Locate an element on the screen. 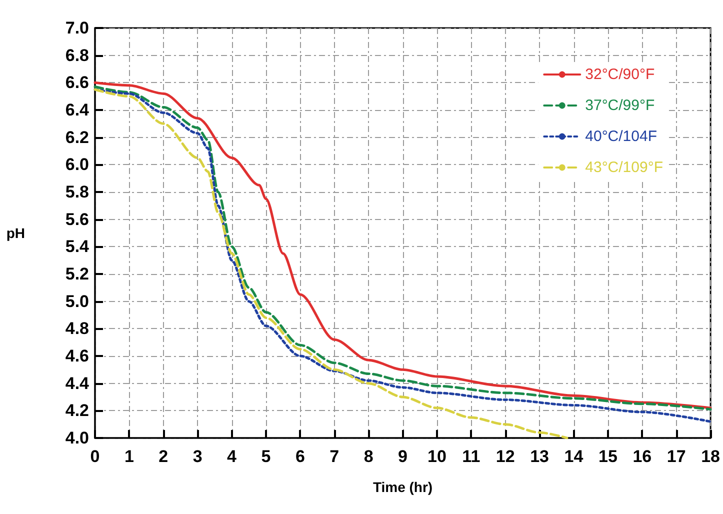 This screenshot has height=514, width=723. y-tick-label: 4.0 is located at coordinates (77, 438).